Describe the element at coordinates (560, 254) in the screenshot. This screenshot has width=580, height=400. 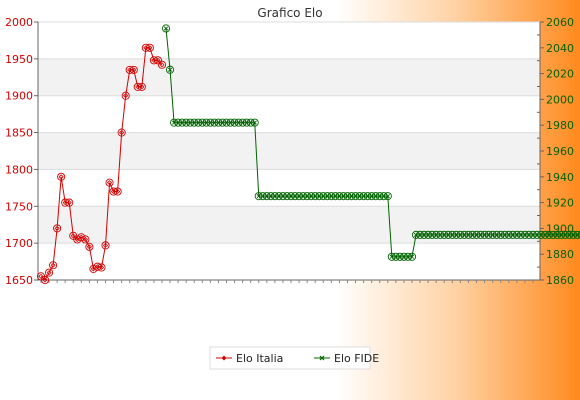
I see `right-tick-label: 1880` at that location.